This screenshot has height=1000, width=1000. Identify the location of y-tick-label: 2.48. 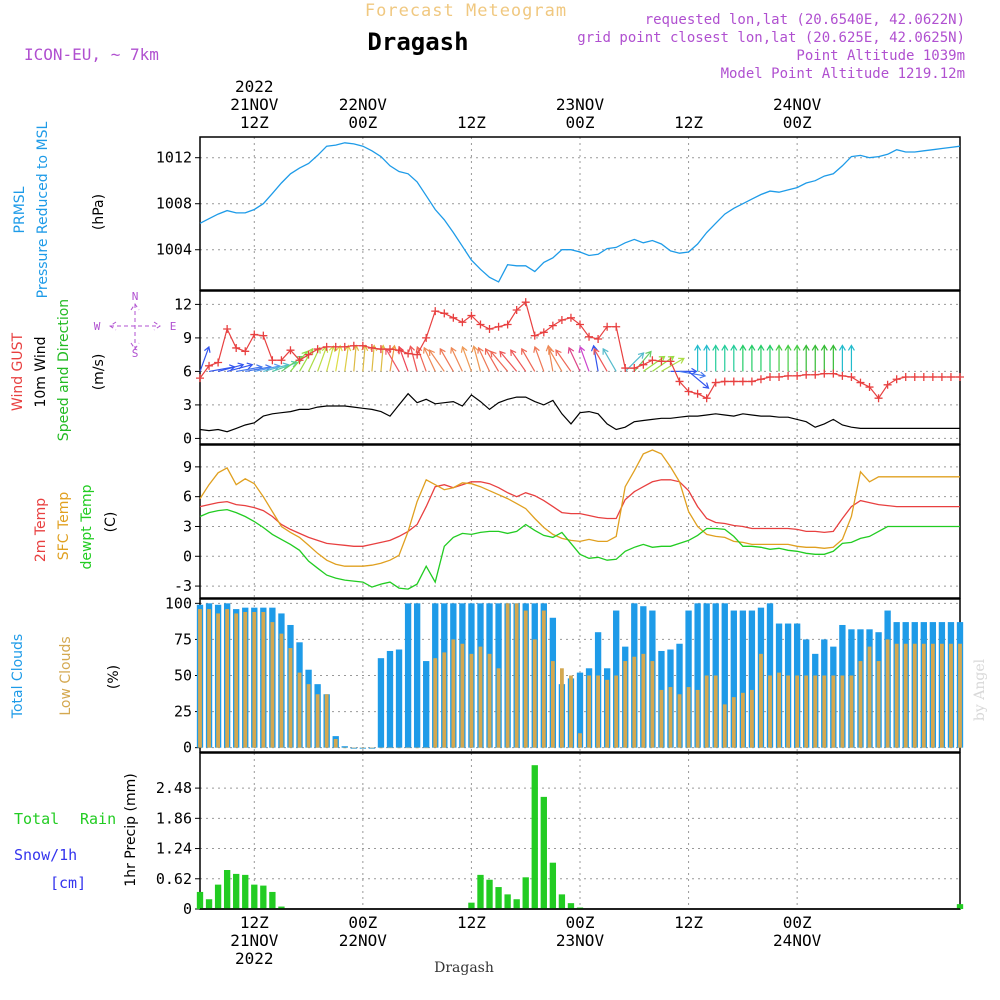
(174, 788).